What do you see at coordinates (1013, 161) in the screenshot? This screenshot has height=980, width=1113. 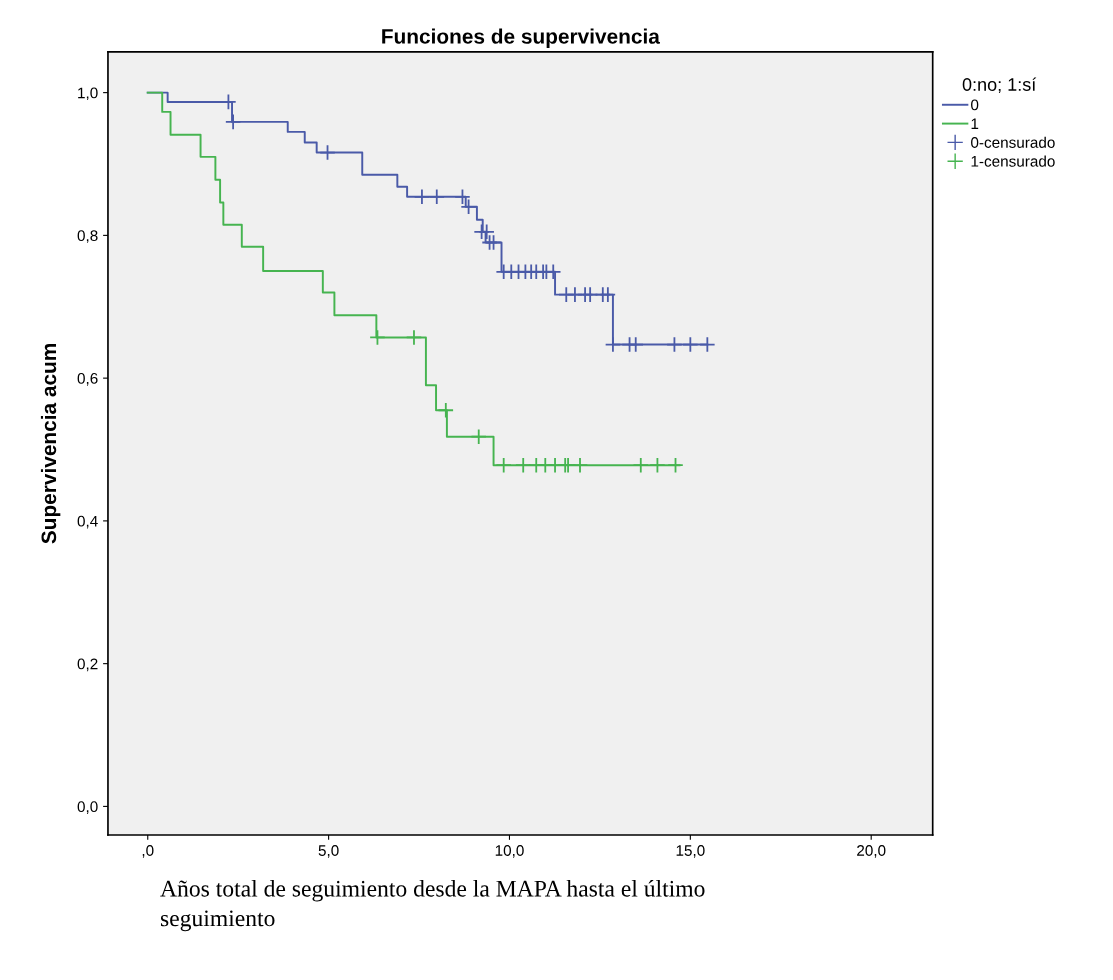 I see `legend-label: 1-censurado` at bounding box center [1013, 161].